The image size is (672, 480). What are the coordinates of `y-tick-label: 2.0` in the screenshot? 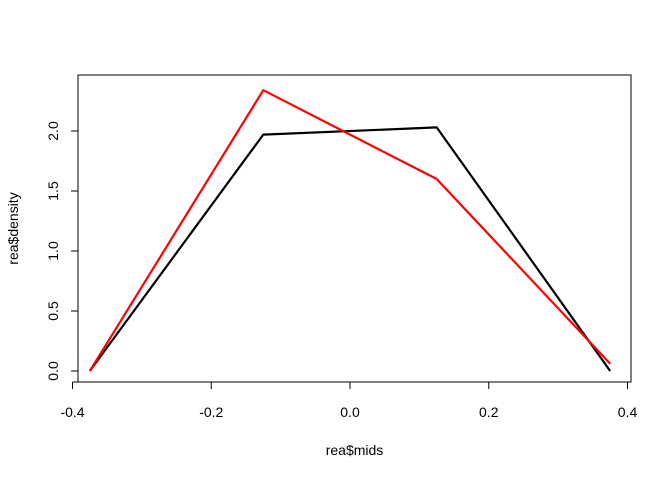 It's located at (53, 131).